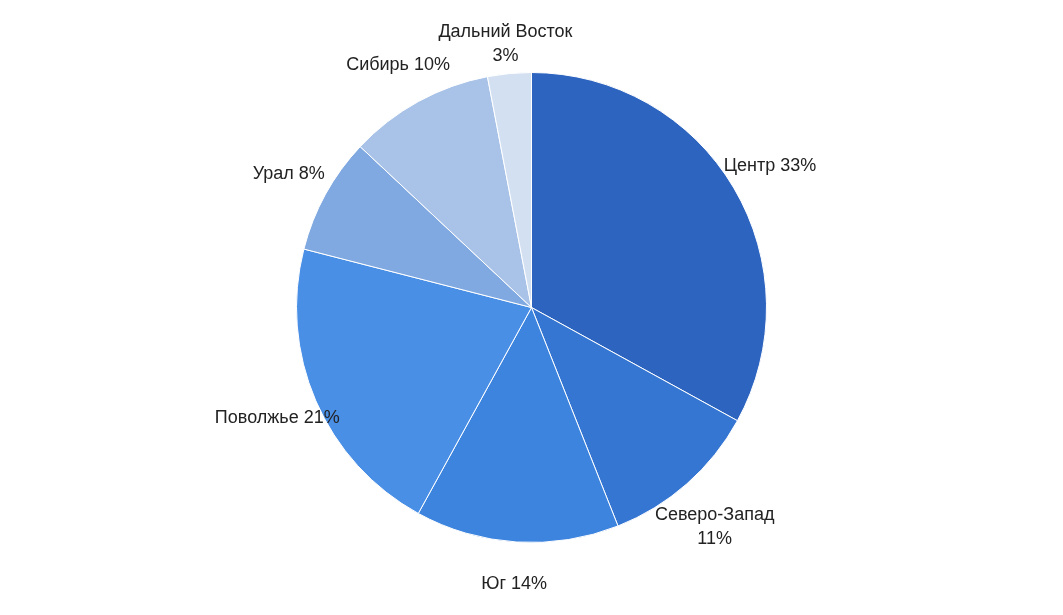  I want to click on slice-label: Центр 33%, so click(770, 165).